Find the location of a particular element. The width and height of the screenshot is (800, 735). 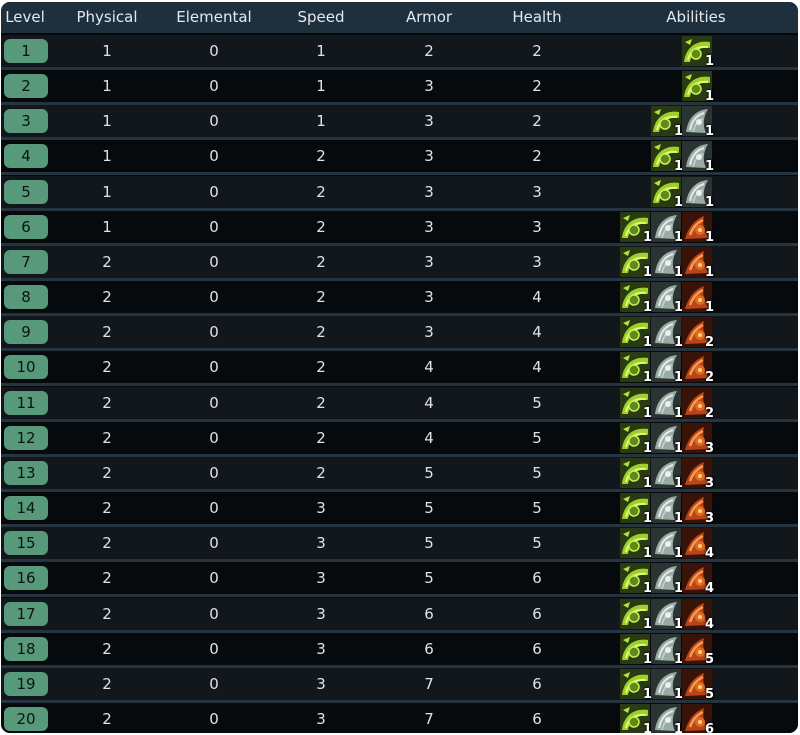

table-row: 11 2 0 2 4 5 1 1 2 is located at coordinates (399, 403).